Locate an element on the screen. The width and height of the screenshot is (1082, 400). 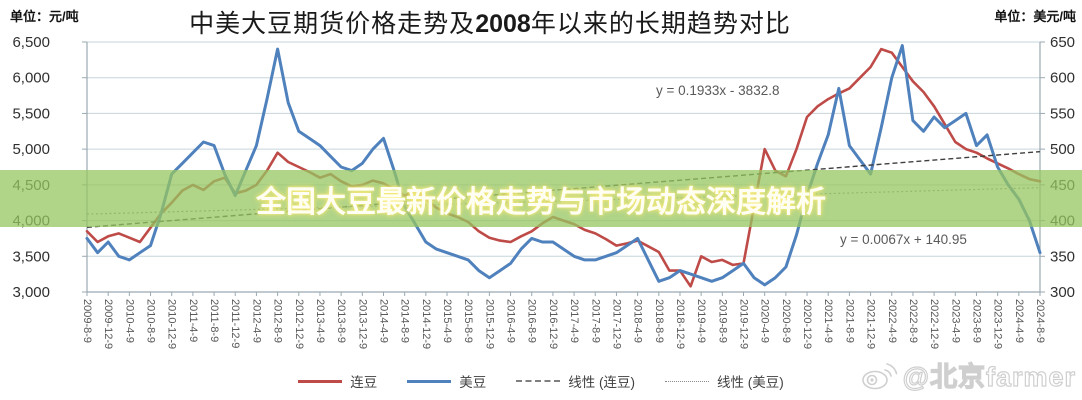
x-tick-label: 2010-4-9 is located at coordinates (129, 321).